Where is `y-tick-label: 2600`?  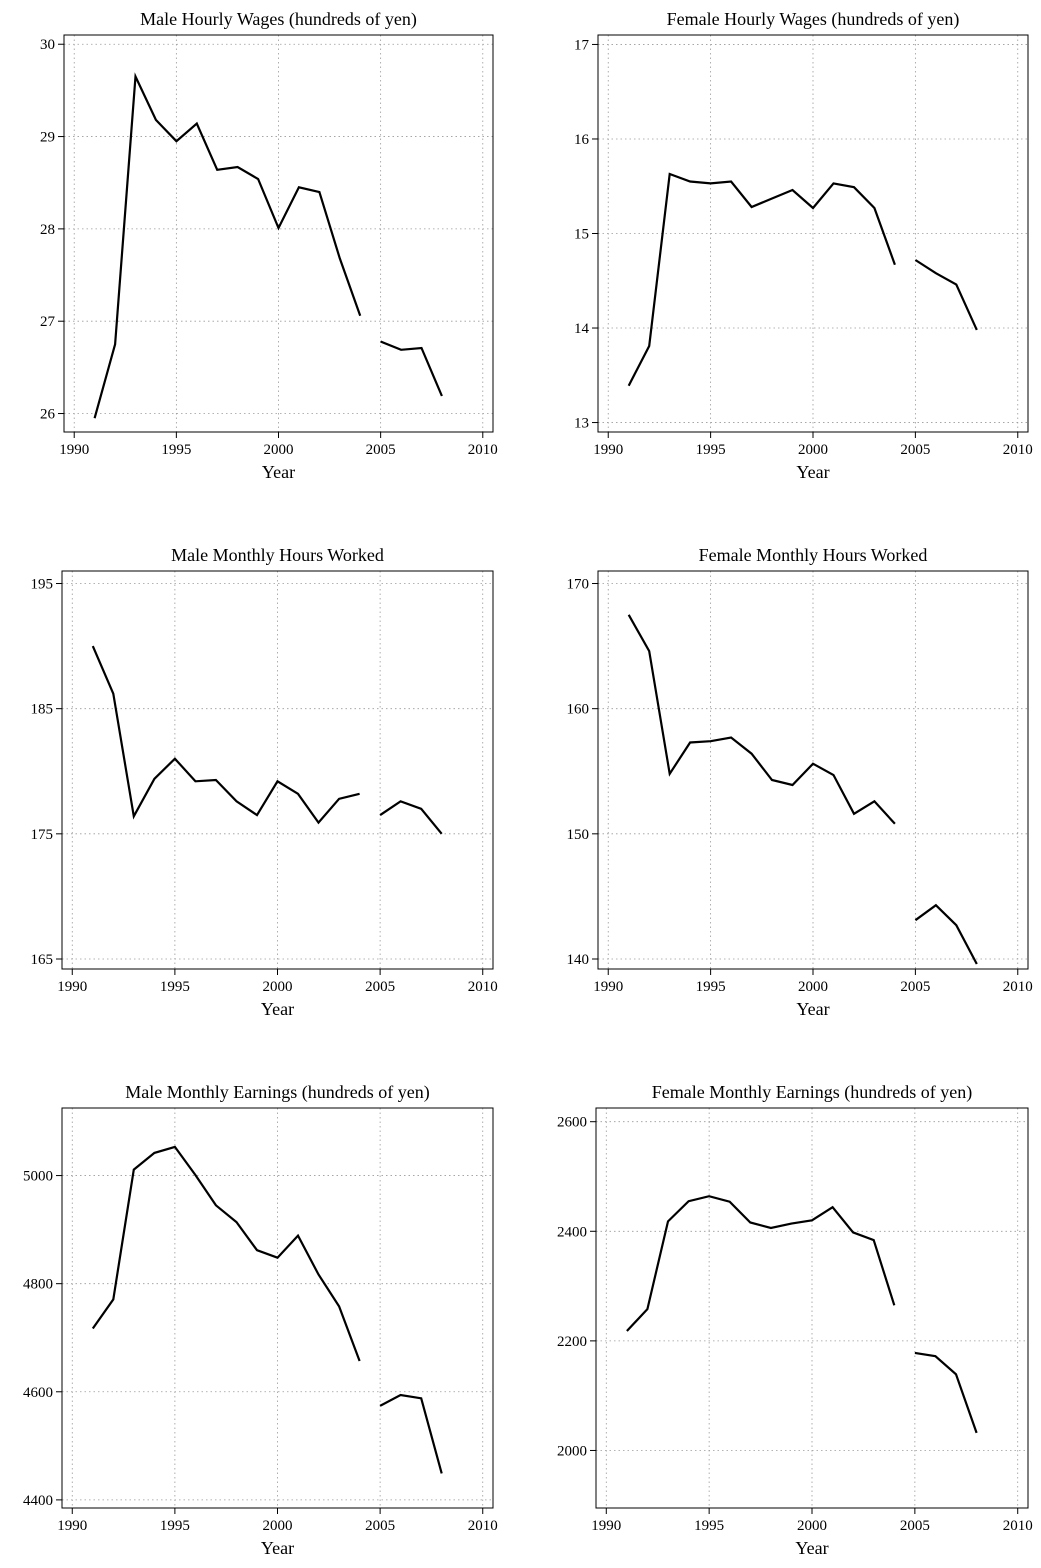
y-tick-label: 2600 is located at coordinates (572, 1123).